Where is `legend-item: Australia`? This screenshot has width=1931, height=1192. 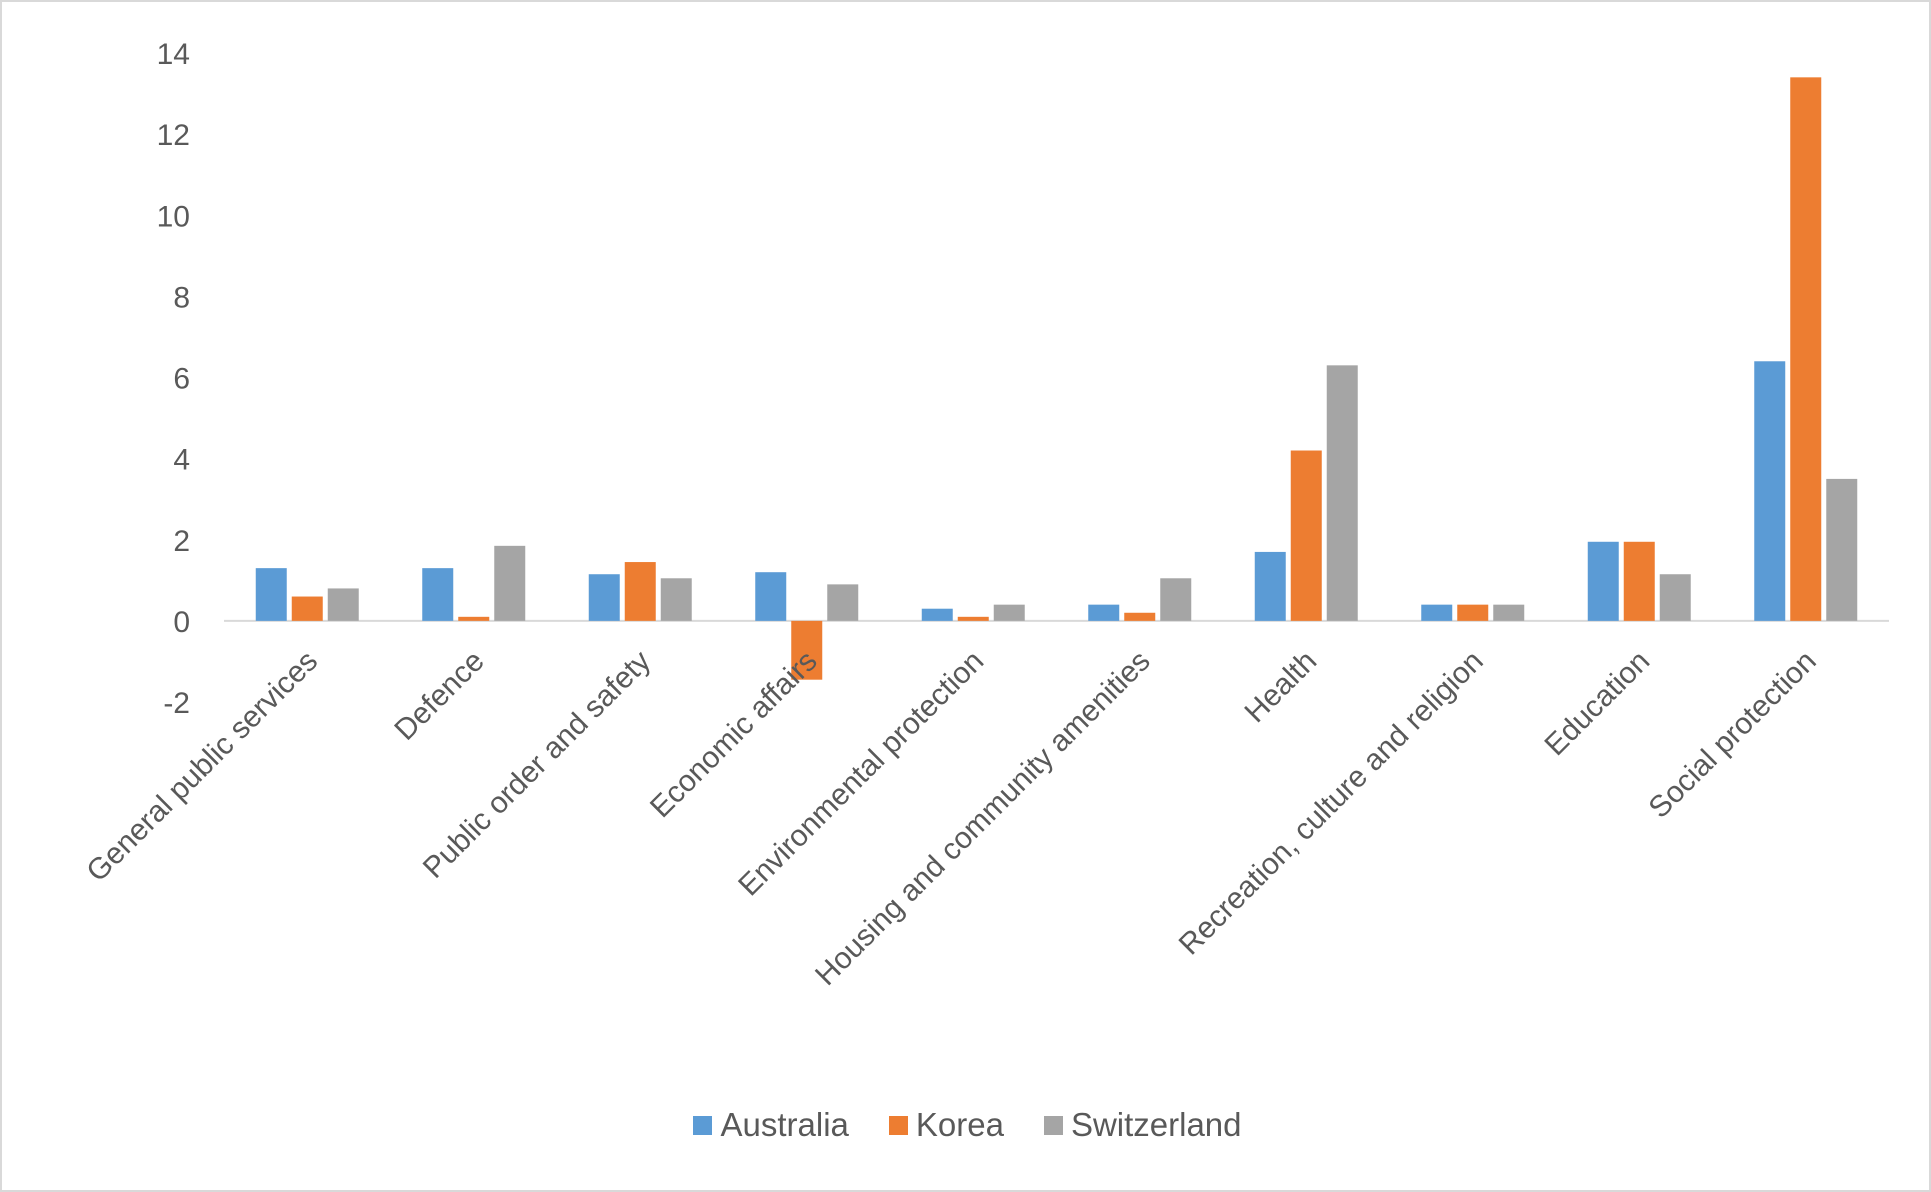
legend-item: Australia is located at coordinates (771, 1125).